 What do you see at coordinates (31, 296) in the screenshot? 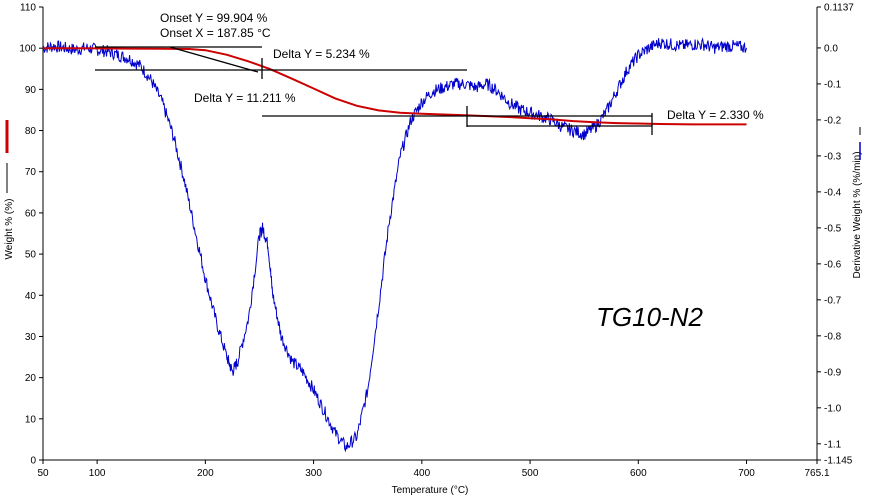
I see `y-left-tick-label: 40` at bounding box center [31, 296].